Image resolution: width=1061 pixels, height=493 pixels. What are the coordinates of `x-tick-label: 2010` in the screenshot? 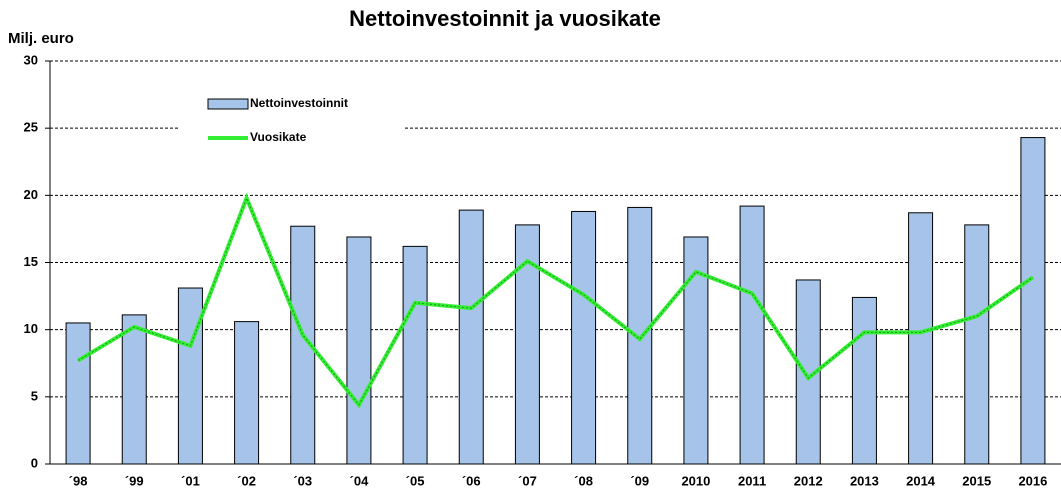 It's located at (695, 480).